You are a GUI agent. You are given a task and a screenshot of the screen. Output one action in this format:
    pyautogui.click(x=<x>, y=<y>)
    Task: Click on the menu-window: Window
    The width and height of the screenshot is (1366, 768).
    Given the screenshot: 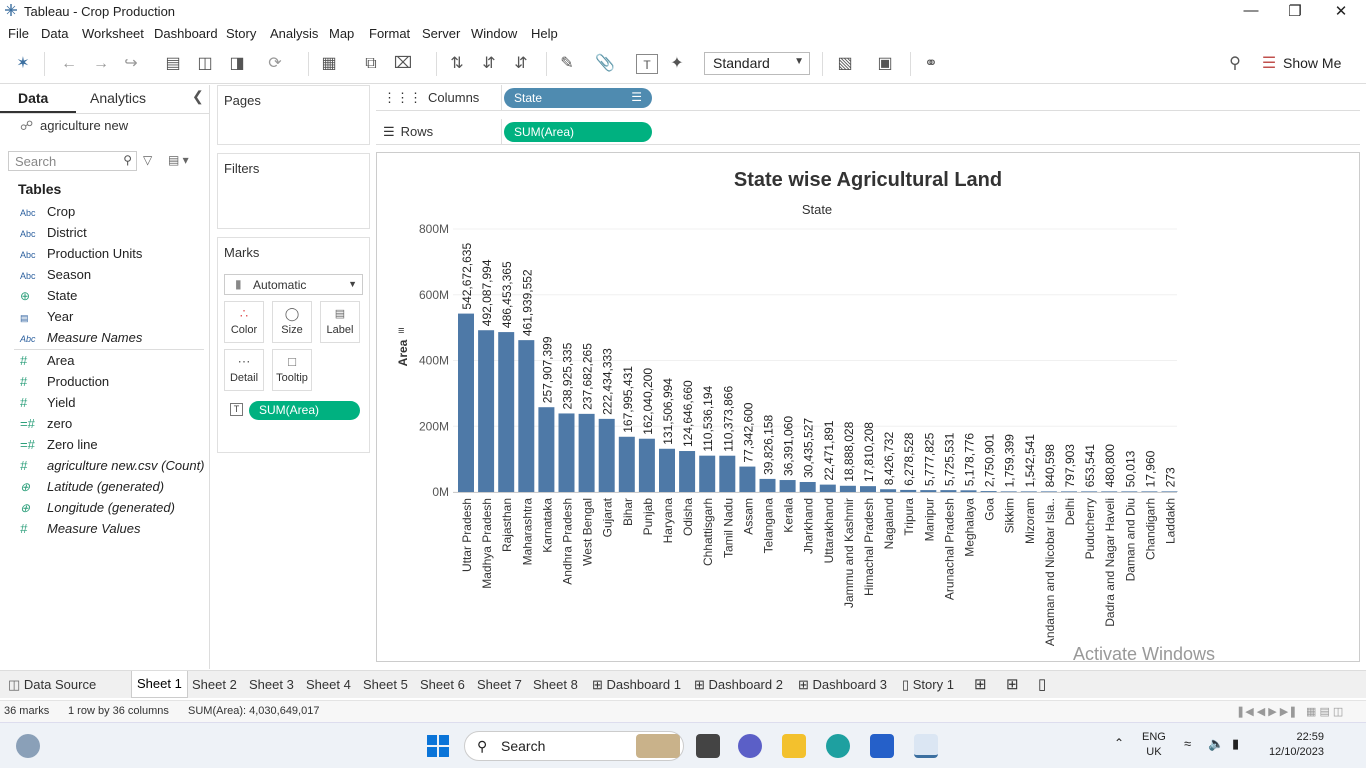 What is the action you would take?
    pyautogui.click(x=494, y=33)
    